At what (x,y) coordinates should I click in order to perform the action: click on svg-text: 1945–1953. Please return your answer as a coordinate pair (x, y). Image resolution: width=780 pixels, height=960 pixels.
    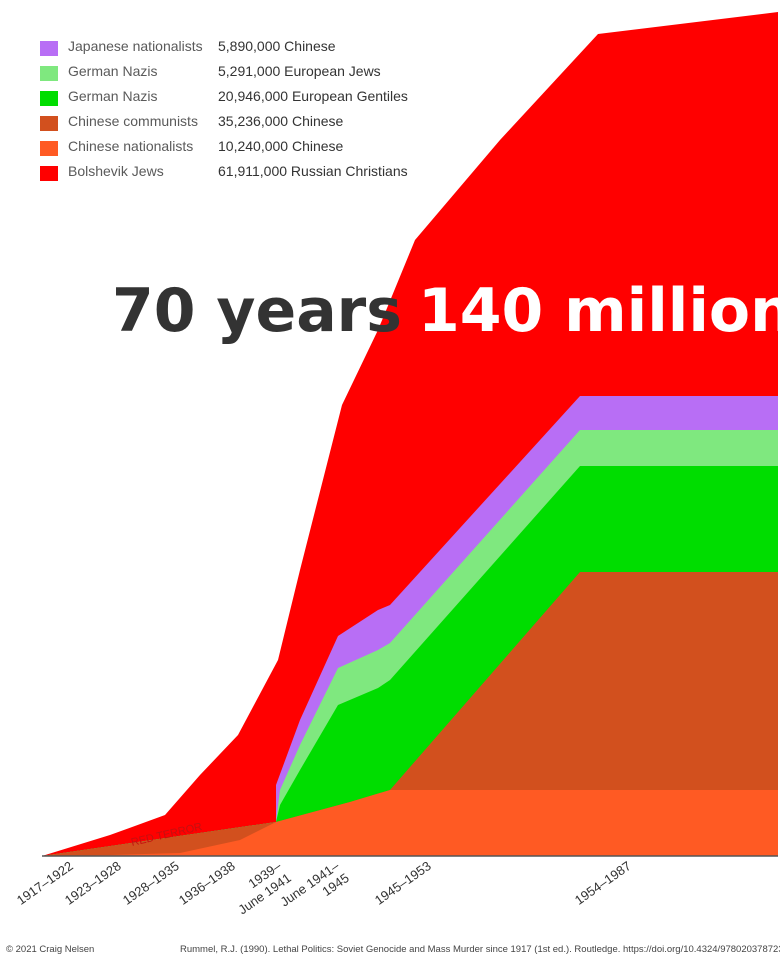
    Looking at the image, I should click on (403, 883).